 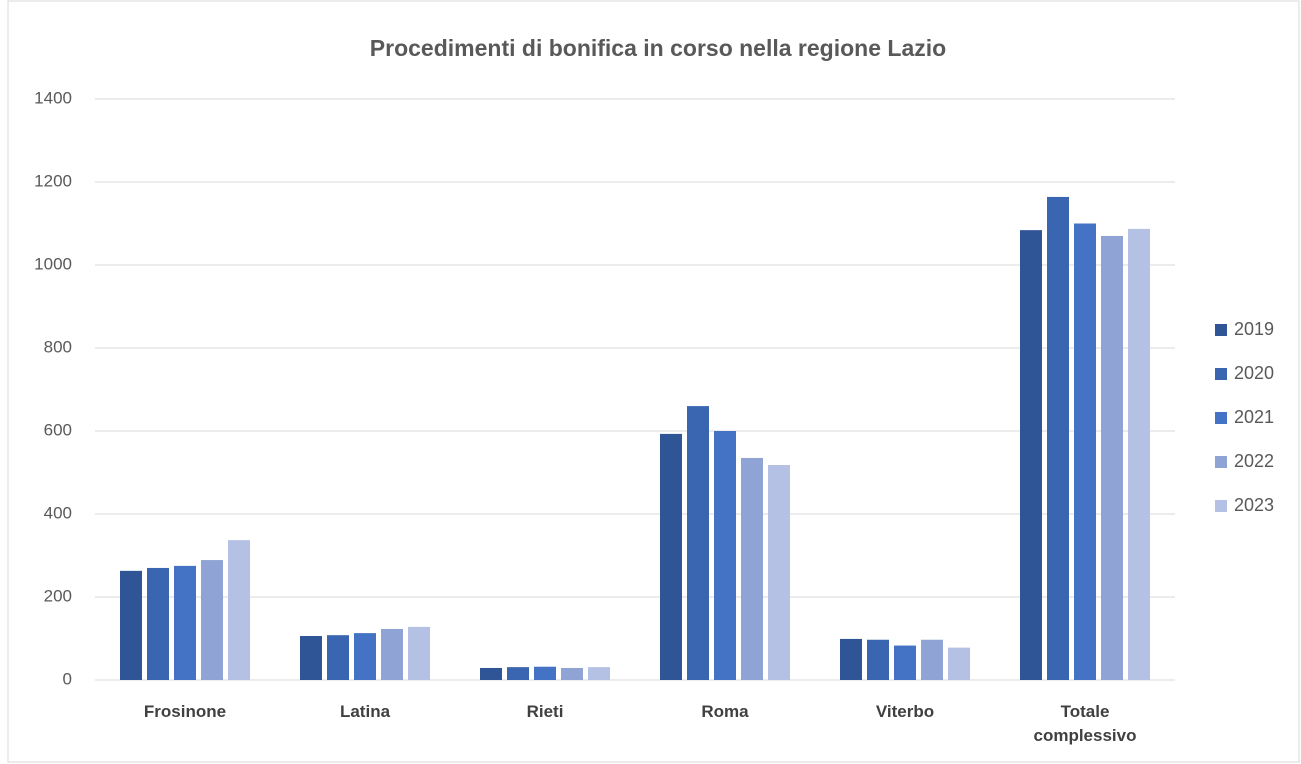 What do you see at coordinates (58, 595) in the screenshot?
I see `y-tick-label: 200` at bounding box center [58, 595].